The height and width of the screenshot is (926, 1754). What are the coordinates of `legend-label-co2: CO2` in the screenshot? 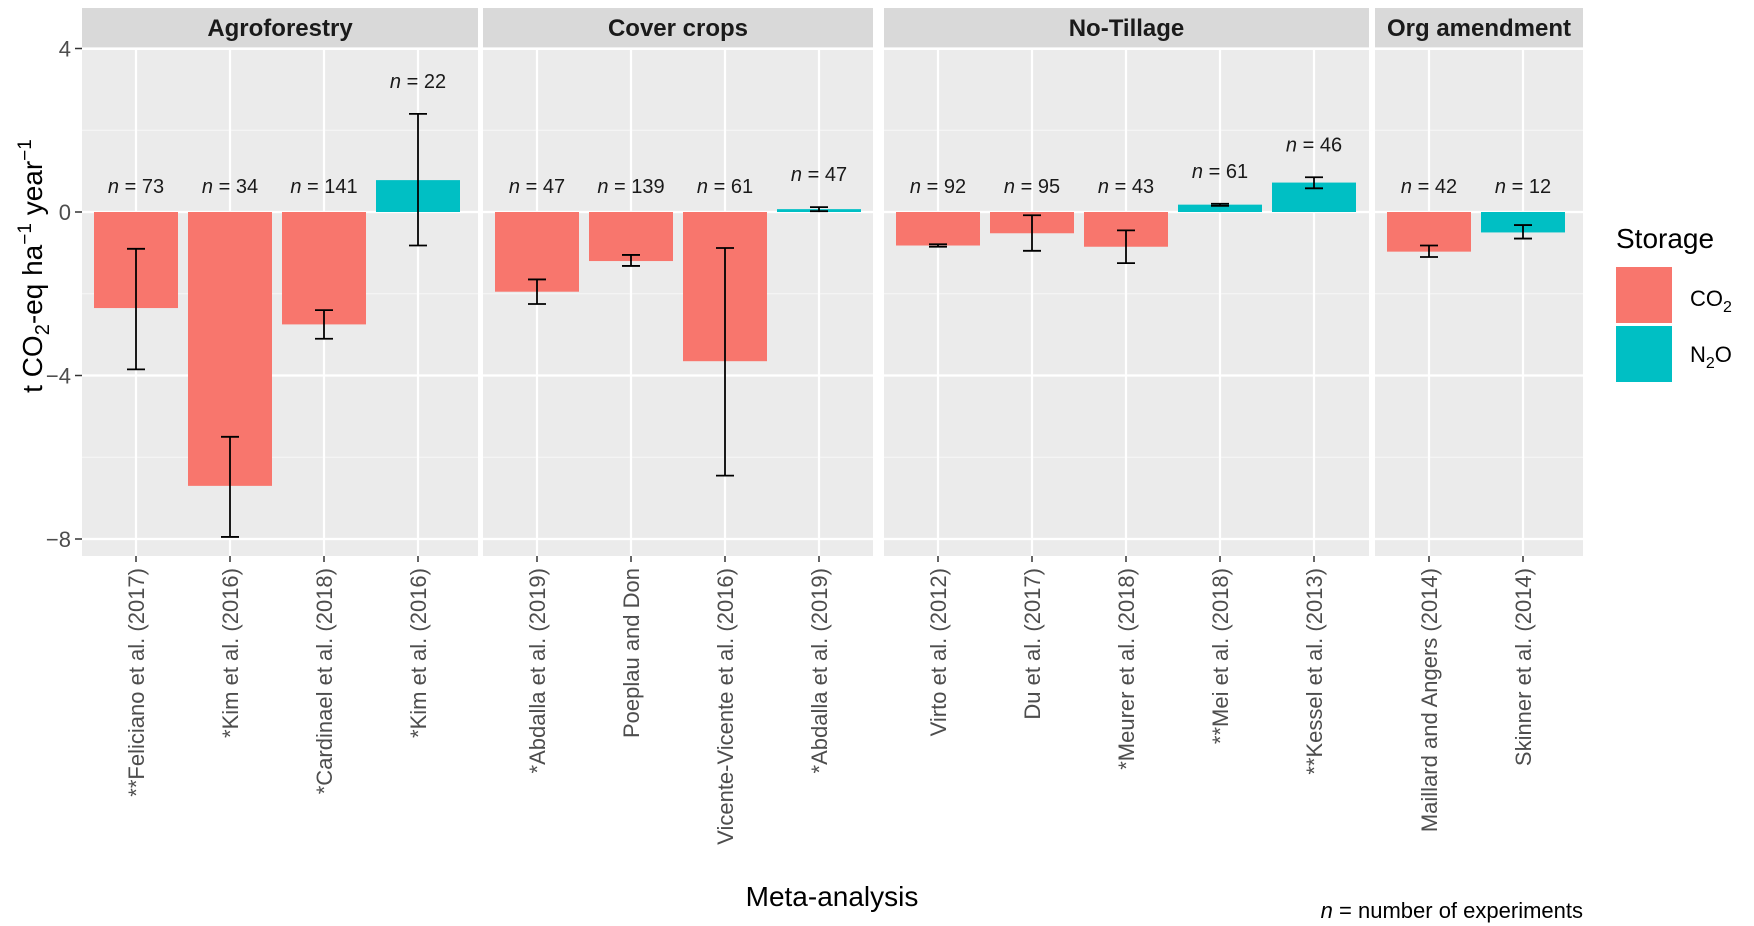 It's located at (1711, 301).